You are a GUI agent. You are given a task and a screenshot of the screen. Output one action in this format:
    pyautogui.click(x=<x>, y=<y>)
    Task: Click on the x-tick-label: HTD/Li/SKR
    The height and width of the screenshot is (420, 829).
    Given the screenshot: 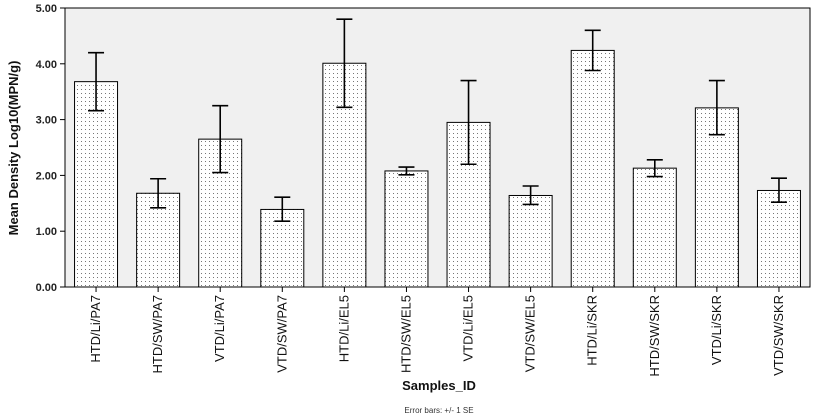 What is the action you would take?
    pyautogui.click(x=592, y=330)
    